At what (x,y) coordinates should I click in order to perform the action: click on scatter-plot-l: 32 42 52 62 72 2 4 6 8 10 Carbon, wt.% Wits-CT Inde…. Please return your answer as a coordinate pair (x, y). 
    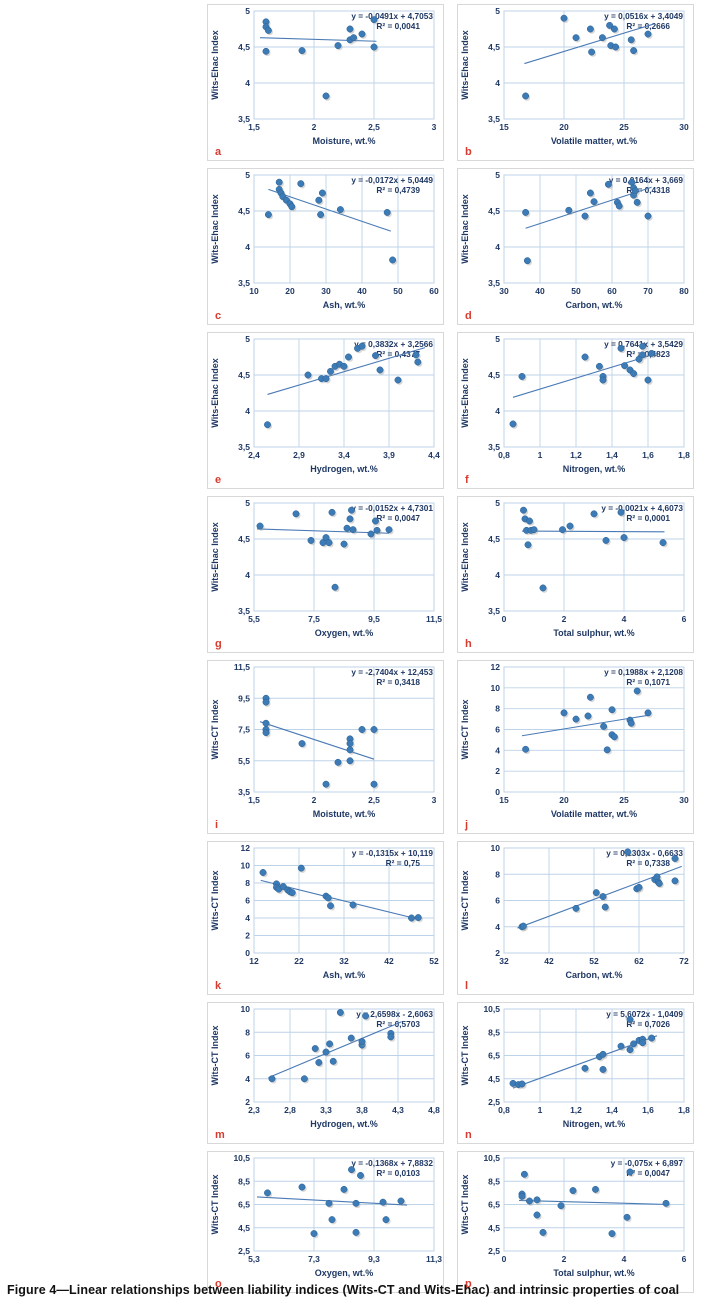
    Looking at the image, I should click on (574, 917).